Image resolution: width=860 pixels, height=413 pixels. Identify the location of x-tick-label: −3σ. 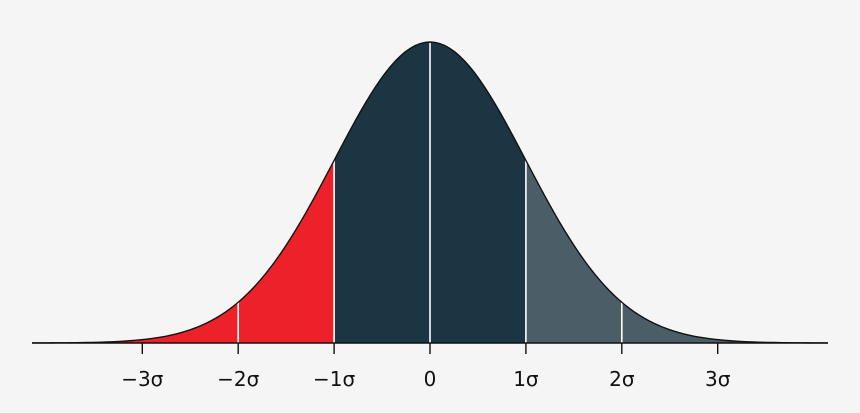
(142, 379).